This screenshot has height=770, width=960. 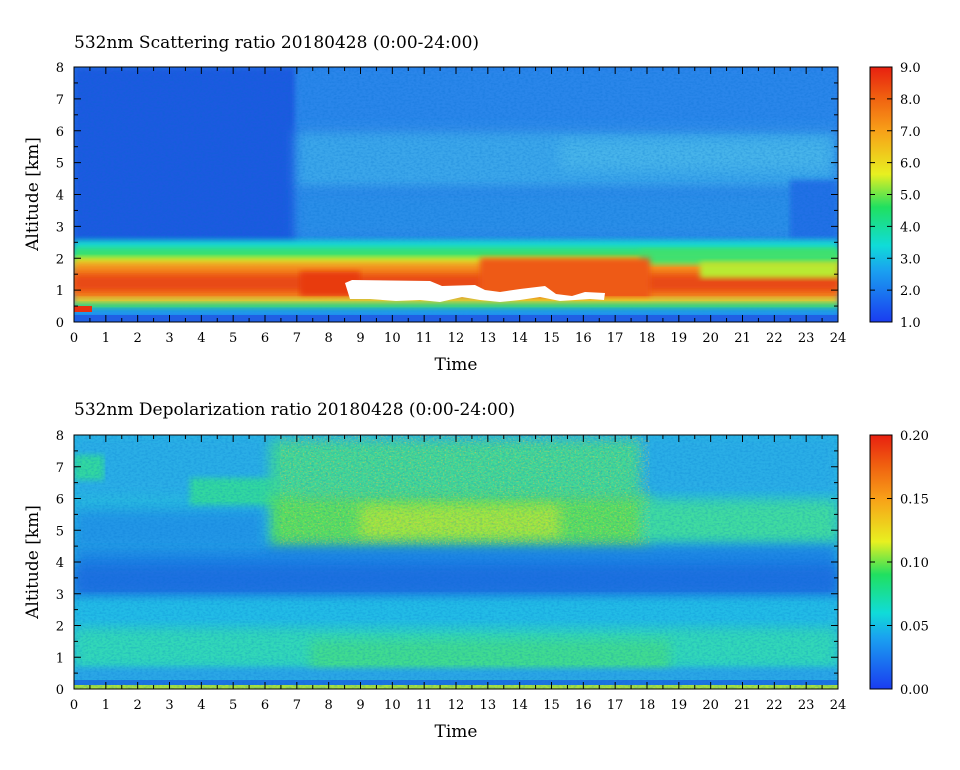 I want to click on colorbar-tick-label: 0.05, so click(x=914, y=627).